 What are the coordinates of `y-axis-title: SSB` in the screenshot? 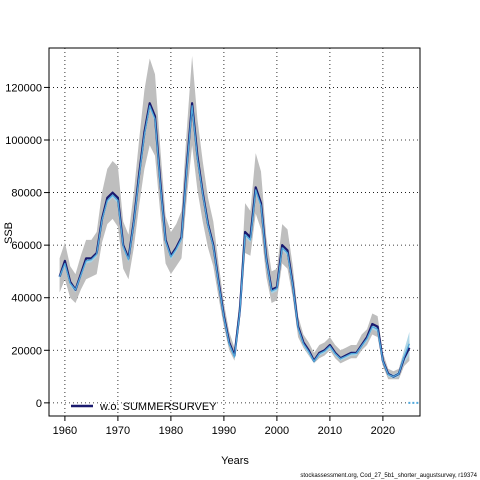 It's located at (9, 233).